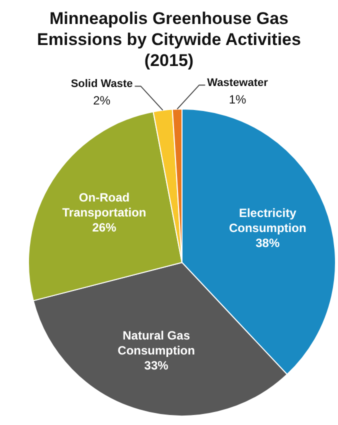  What do you see at coordinates (169, 39) in the screenshot?
I see `chart-title: Minneapolis Greenhouse Gas Emissions by Citywide Activities (2015)` at bounding box center [169, 39].